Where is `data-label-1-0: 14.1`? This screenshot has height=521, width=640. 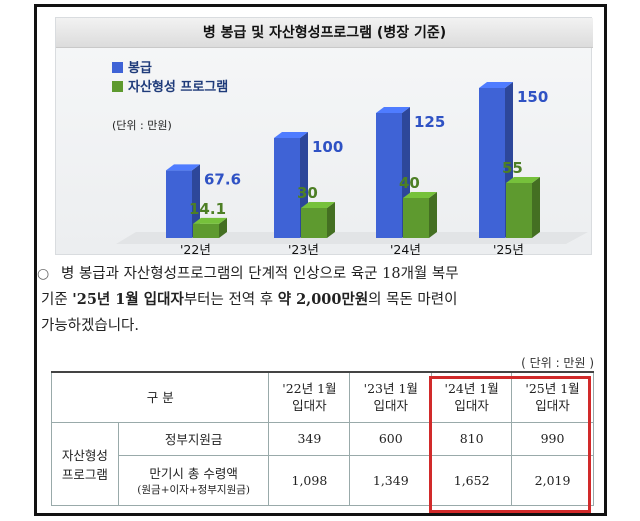 data-label-1-0: 14.1 is located at coordinates (207, 209).